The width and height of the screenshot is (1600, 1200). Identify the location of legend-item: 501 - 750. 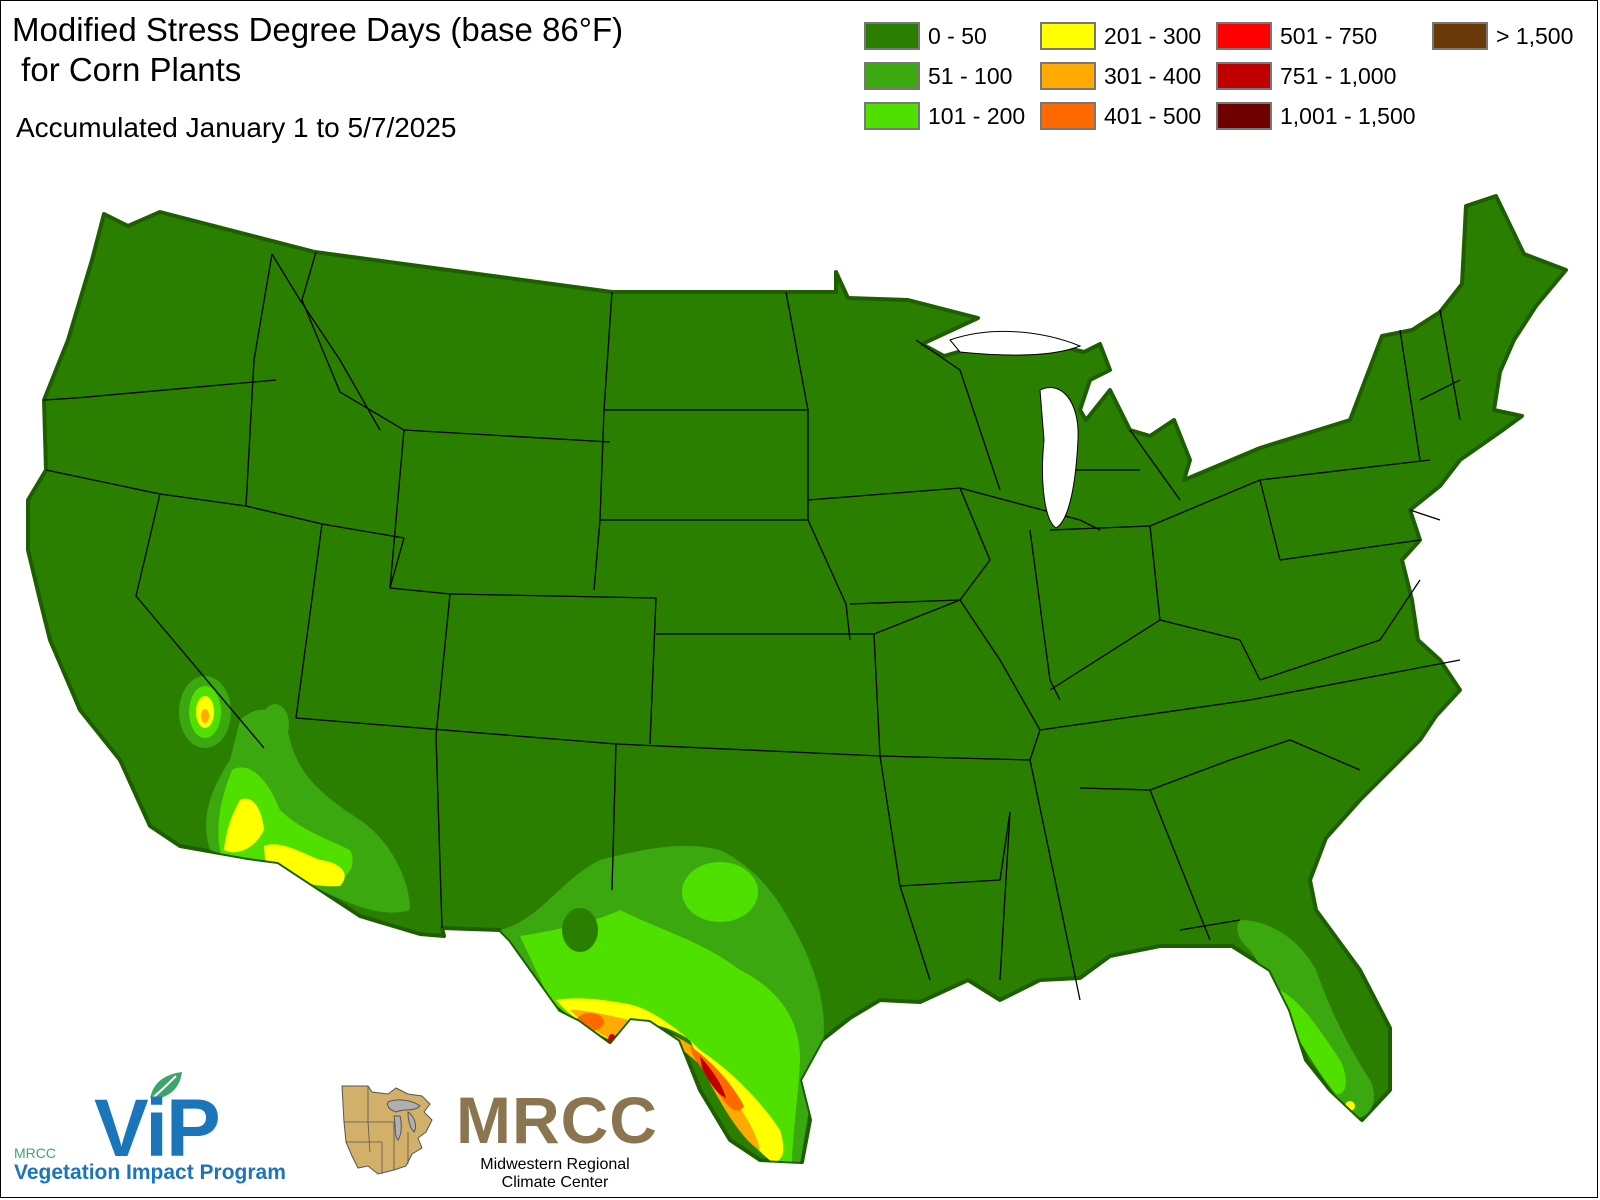
(1296, 36).